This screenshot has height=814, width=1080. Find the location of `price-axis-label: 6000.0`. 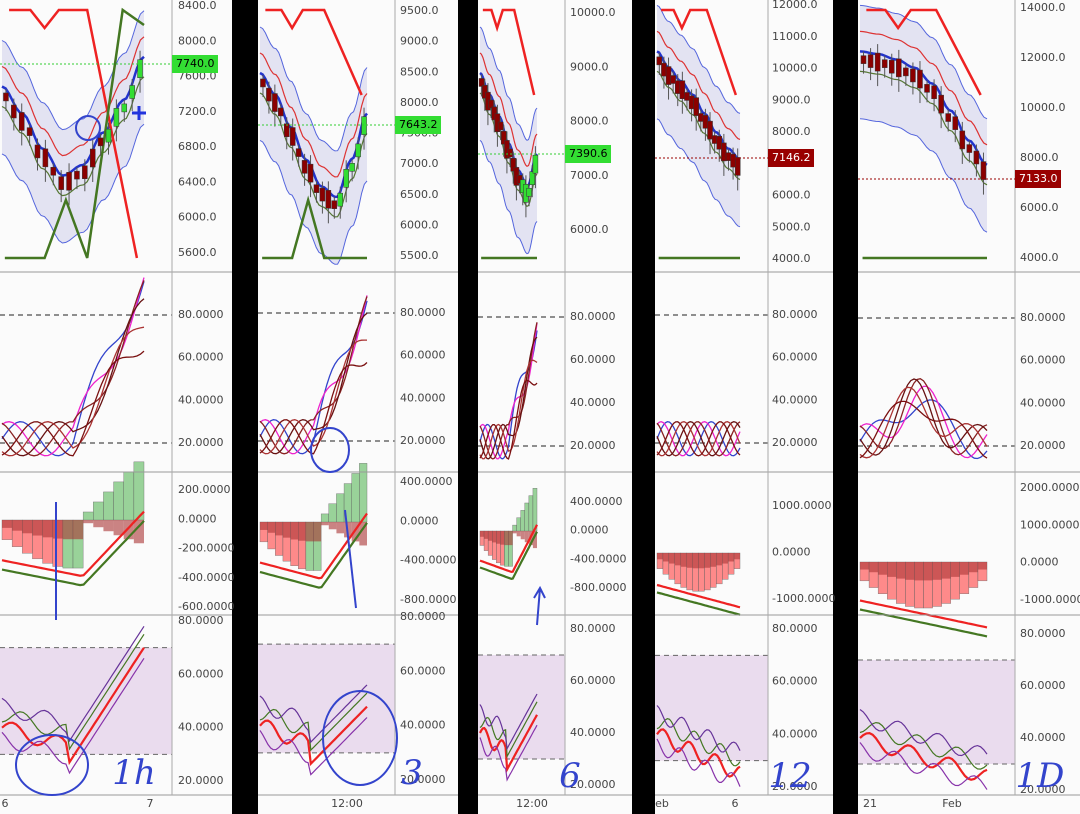

price-axis-label: 6000.0 is located at coordinates (1039, 207).